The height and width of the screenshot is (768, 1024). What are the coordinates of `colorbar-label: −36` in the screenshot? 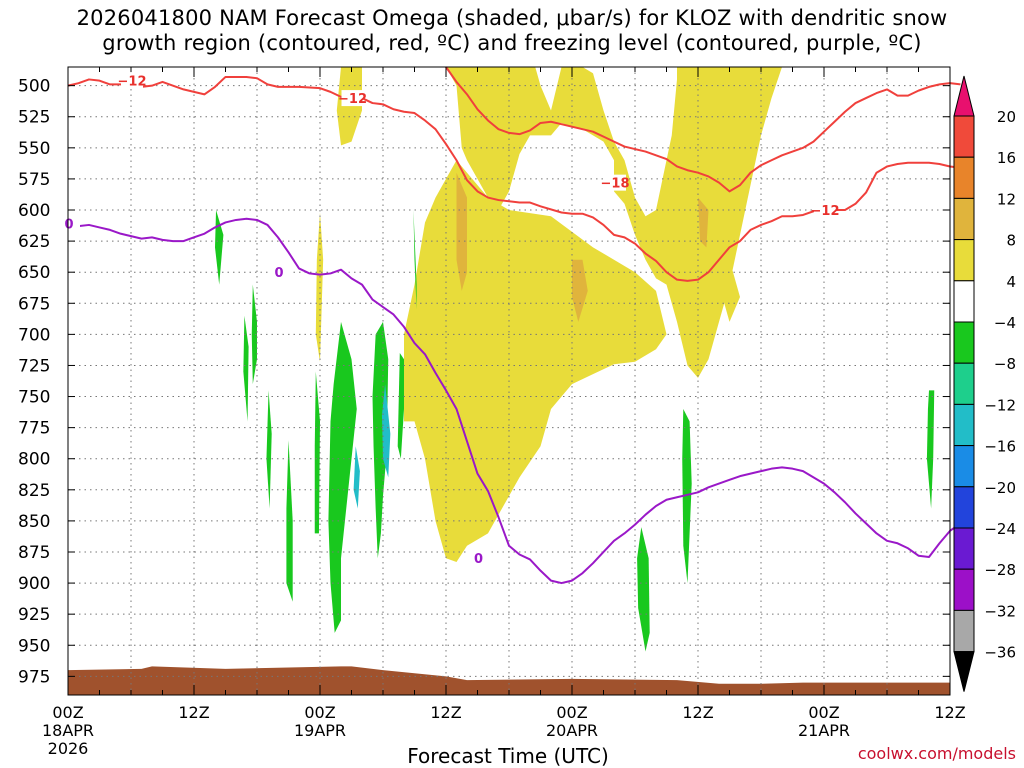 It's located at (1000, 653).